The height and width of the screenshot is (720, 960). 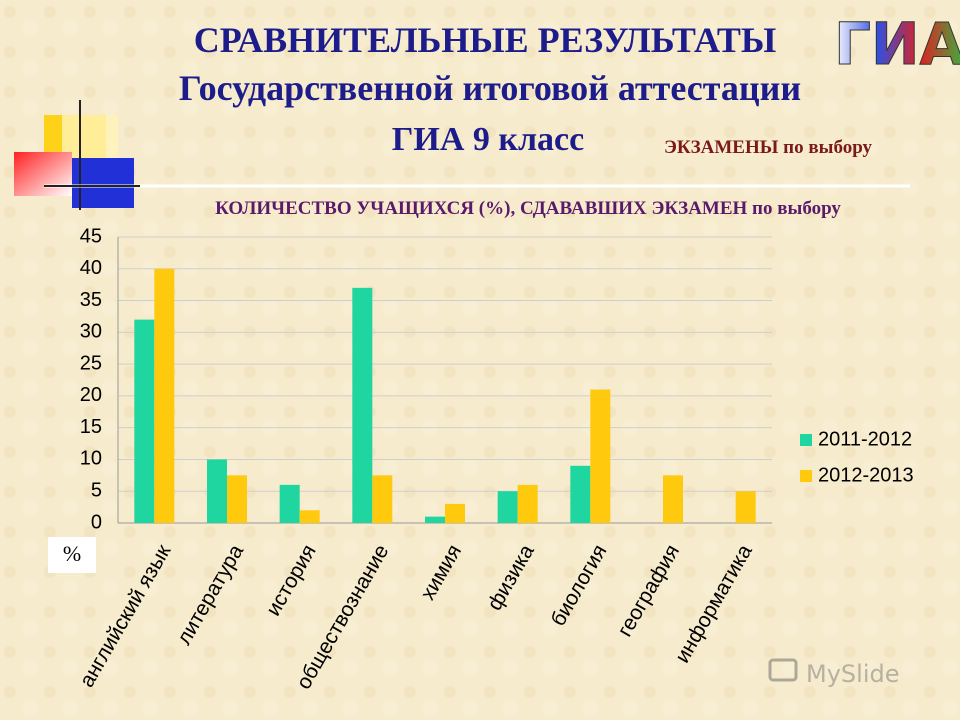 What do you see at coordinates (852, 674) in the screenshot?
I see `watermark-text: MySlide` at bounding box center [852, 674].